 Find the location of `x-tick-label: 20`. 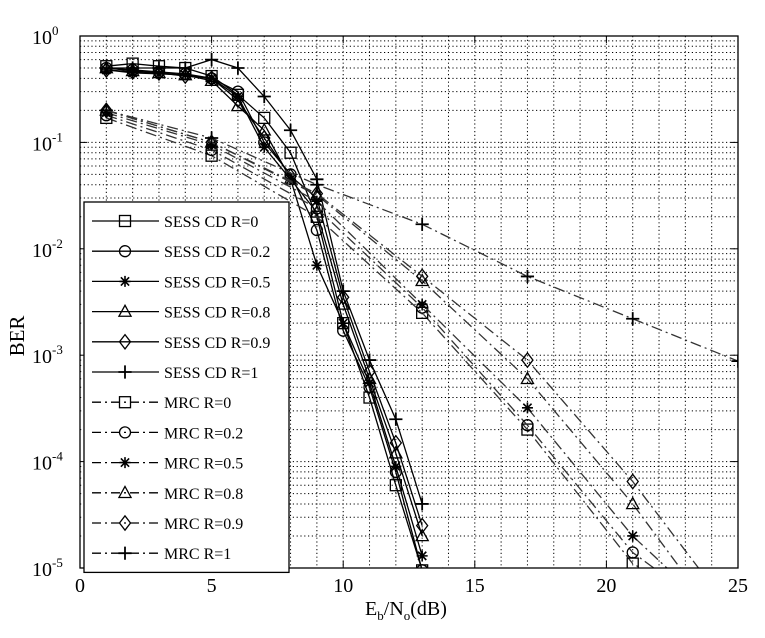

x-tick-label: 20 is located at coordinates (606, 586).